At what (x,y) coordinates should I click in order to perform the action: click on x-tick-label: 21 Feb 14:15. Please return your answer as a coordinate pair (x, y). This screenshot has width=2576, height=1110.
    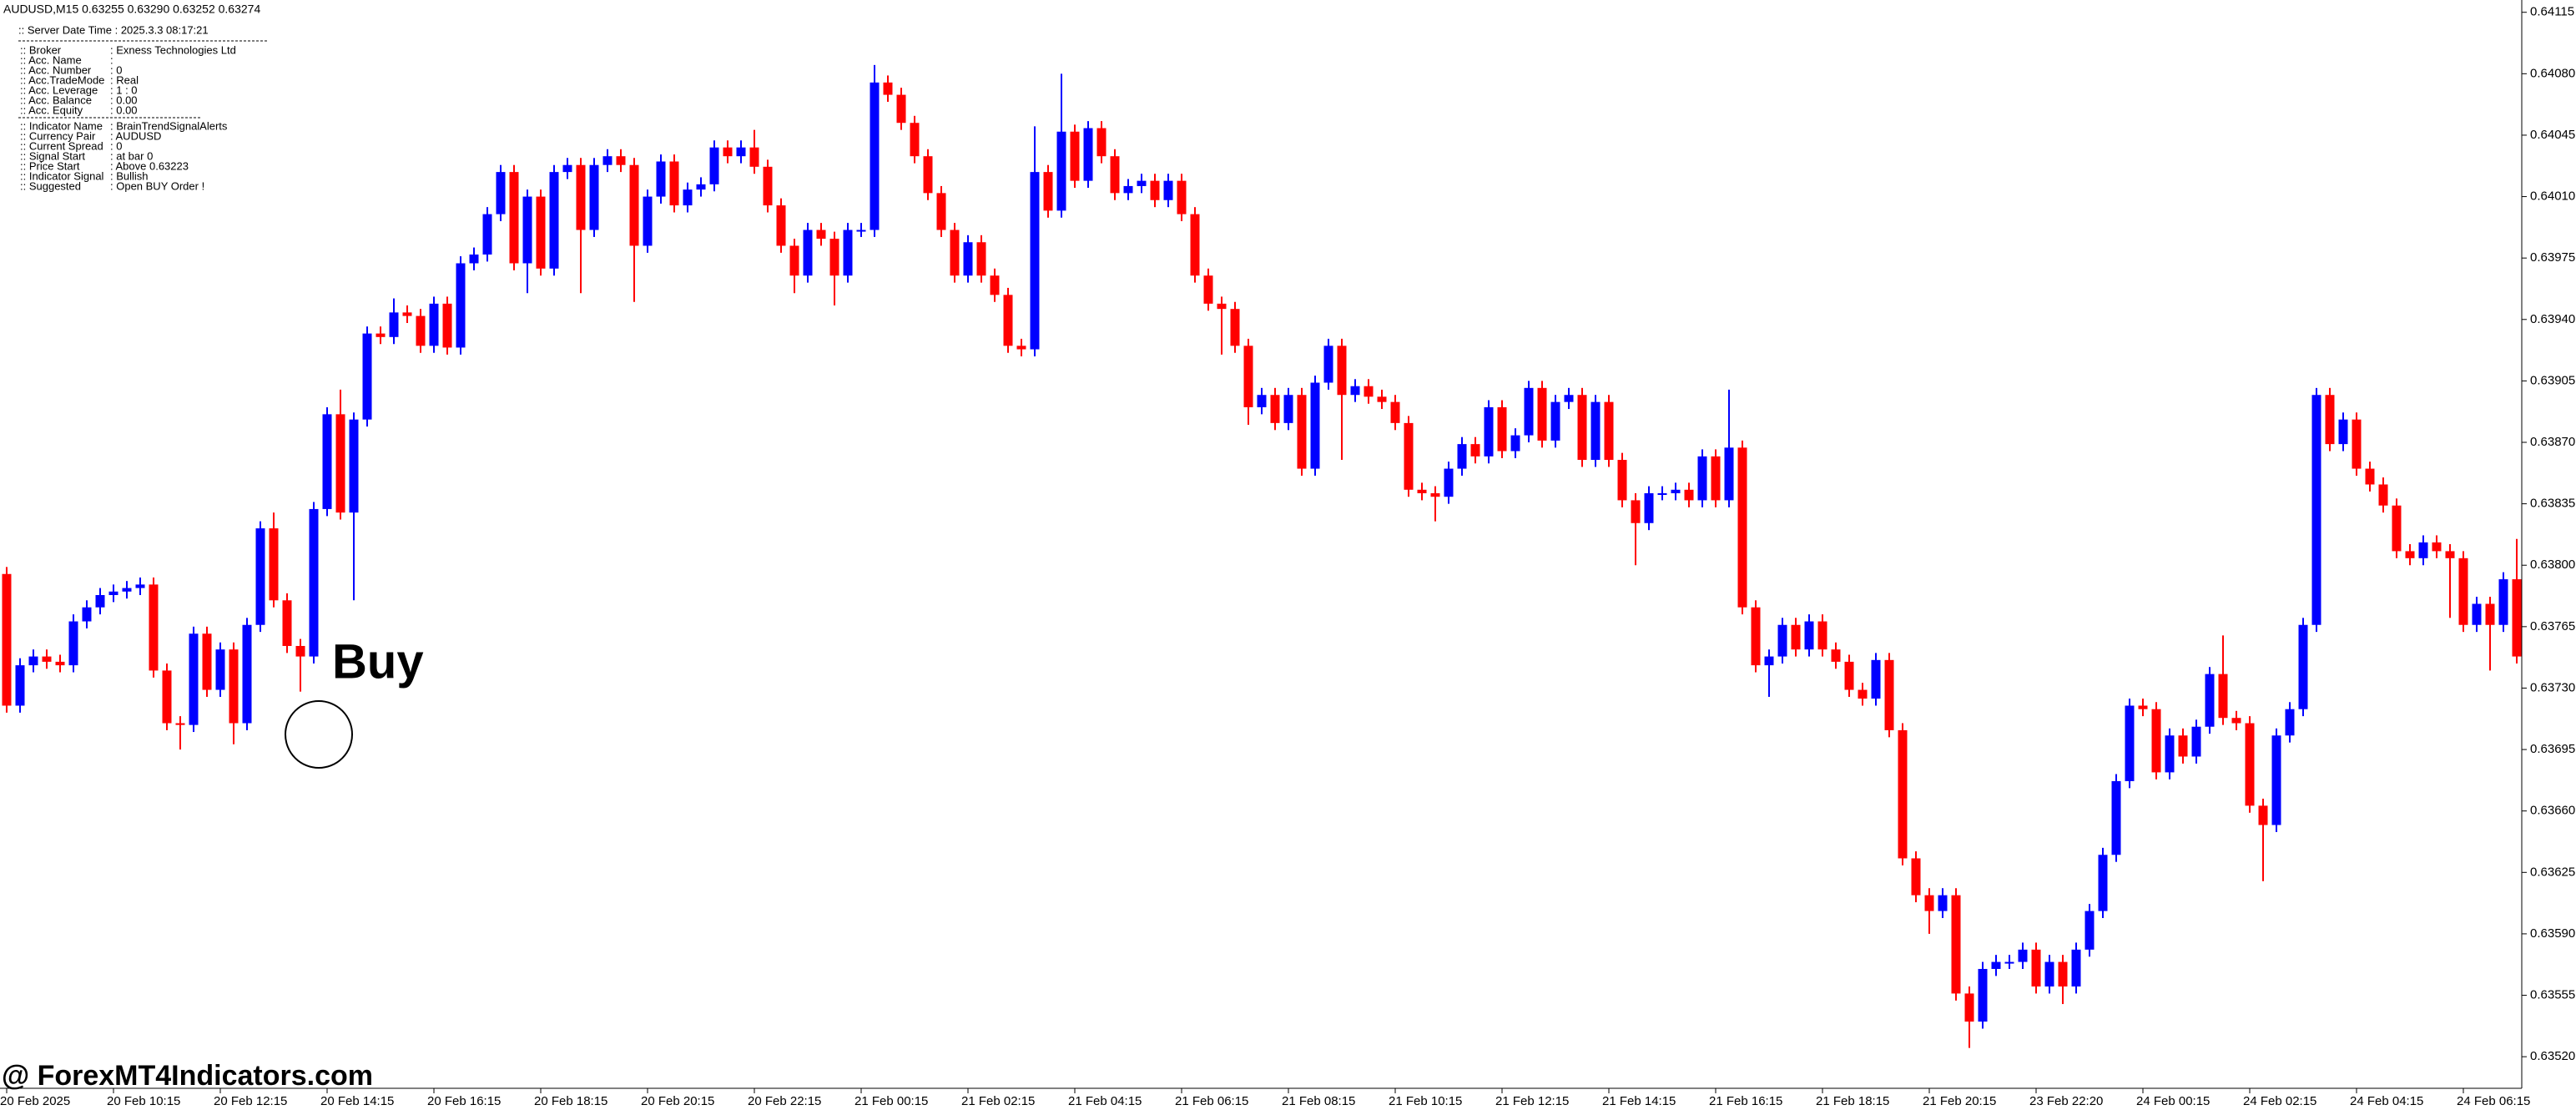
    Looking at the image, I should click on (1639, 1101).